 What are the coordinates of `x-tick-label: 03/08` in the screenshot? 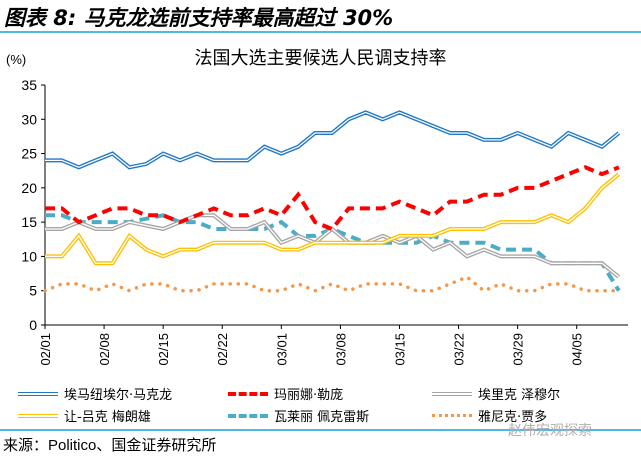 It's located at (340, 349).